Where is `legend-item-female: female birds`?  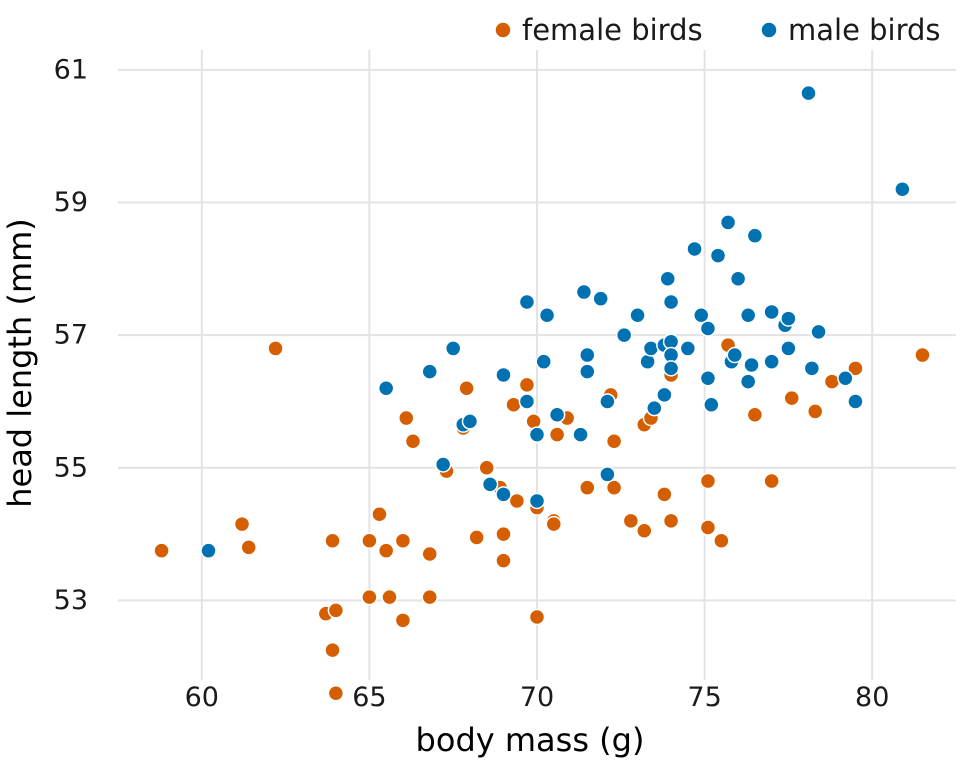 legend-item-female: female birds is located at coordinates (598, 30).